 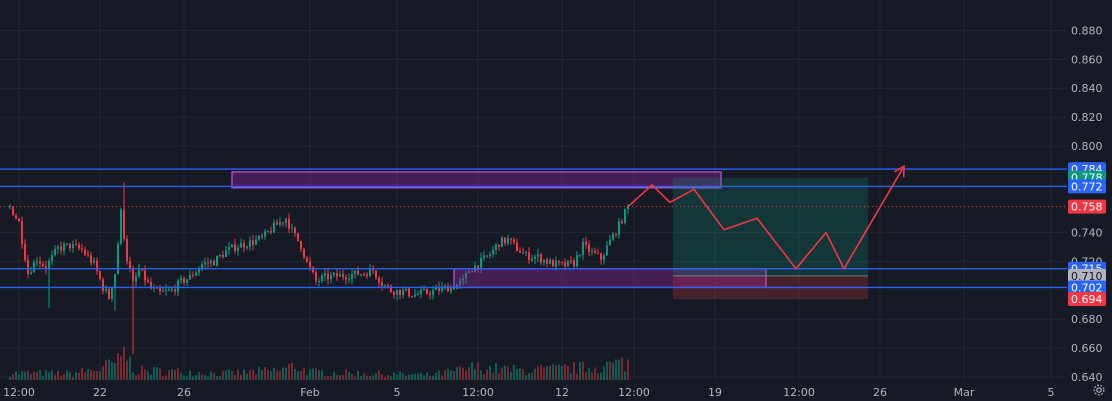 What do you see at coordinates (100, 392) in the screenshot?
I see `time-tick-label: 22` at bounding box center [100, 392].